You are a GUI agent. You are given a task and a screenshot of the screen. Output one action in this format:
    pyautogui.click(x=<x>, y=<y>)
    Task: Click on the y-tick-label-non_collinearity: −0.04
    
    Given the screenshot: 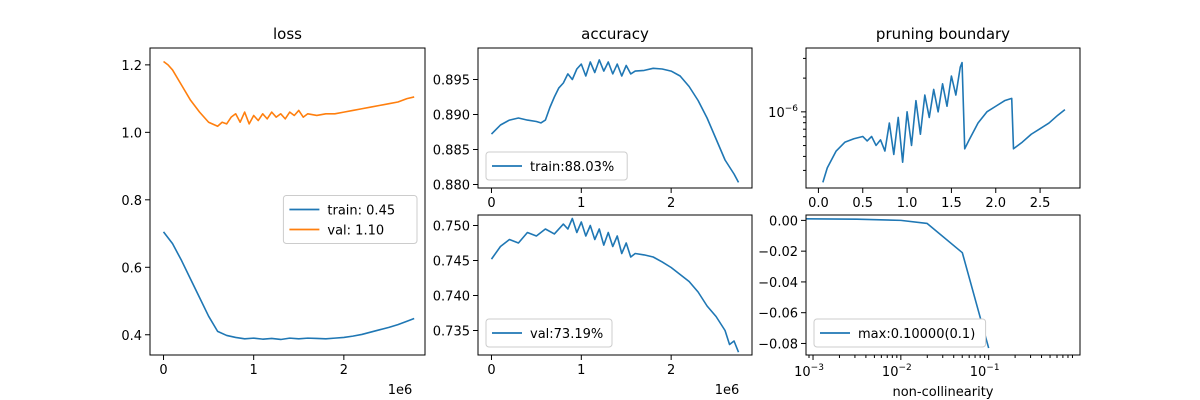 What is the action you would take?
    pyautogui.click(x=778, y=283)
    